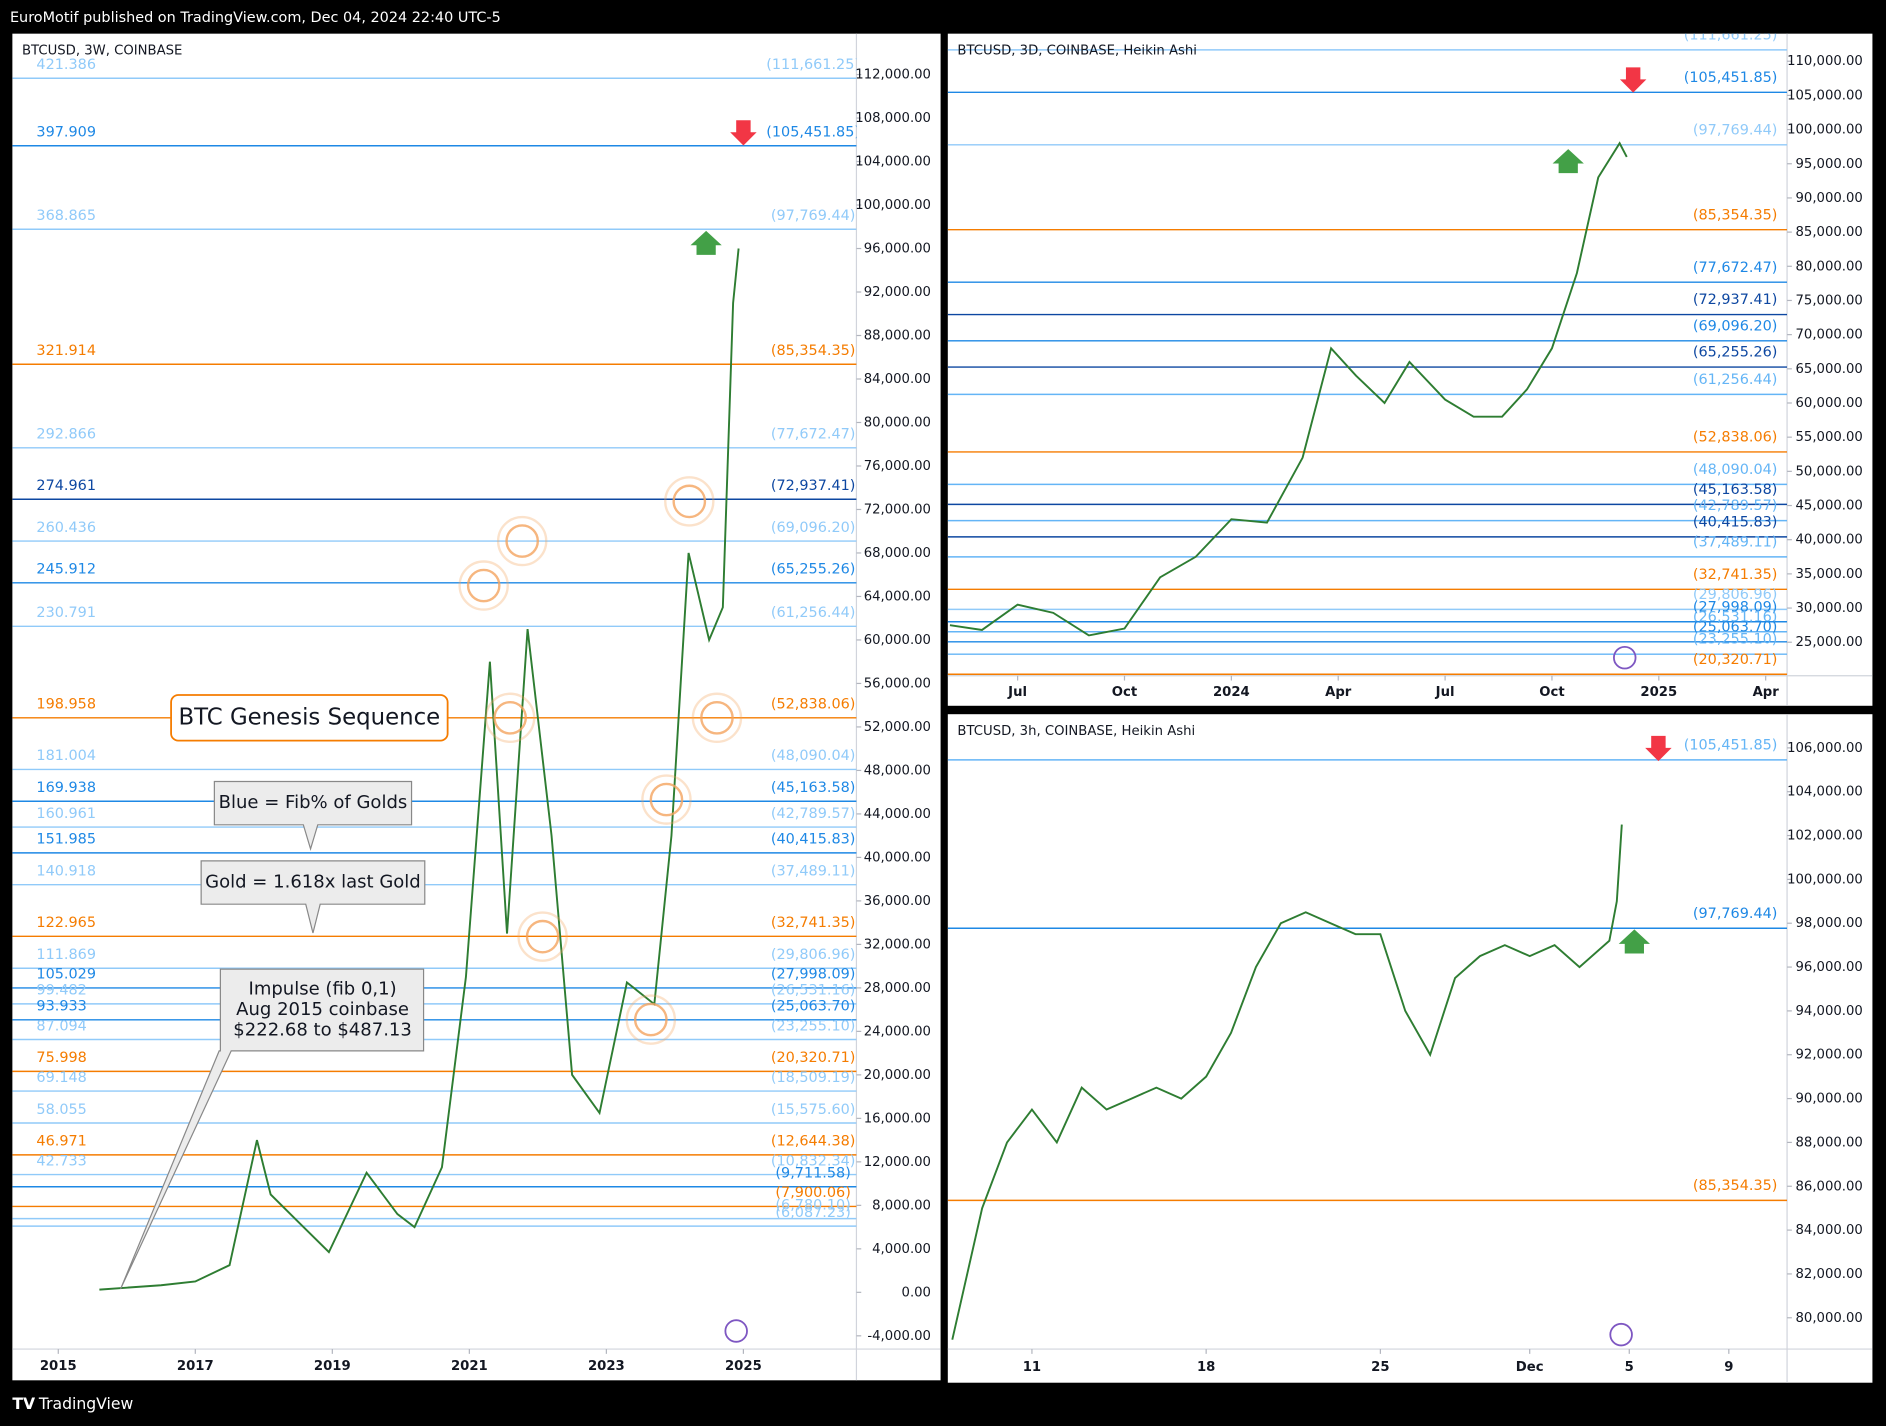  What do you see at coordinates (813, 1007) in the screenshot?
I see `level-label: (25,063.70)` at bounding box center [813, 1007].